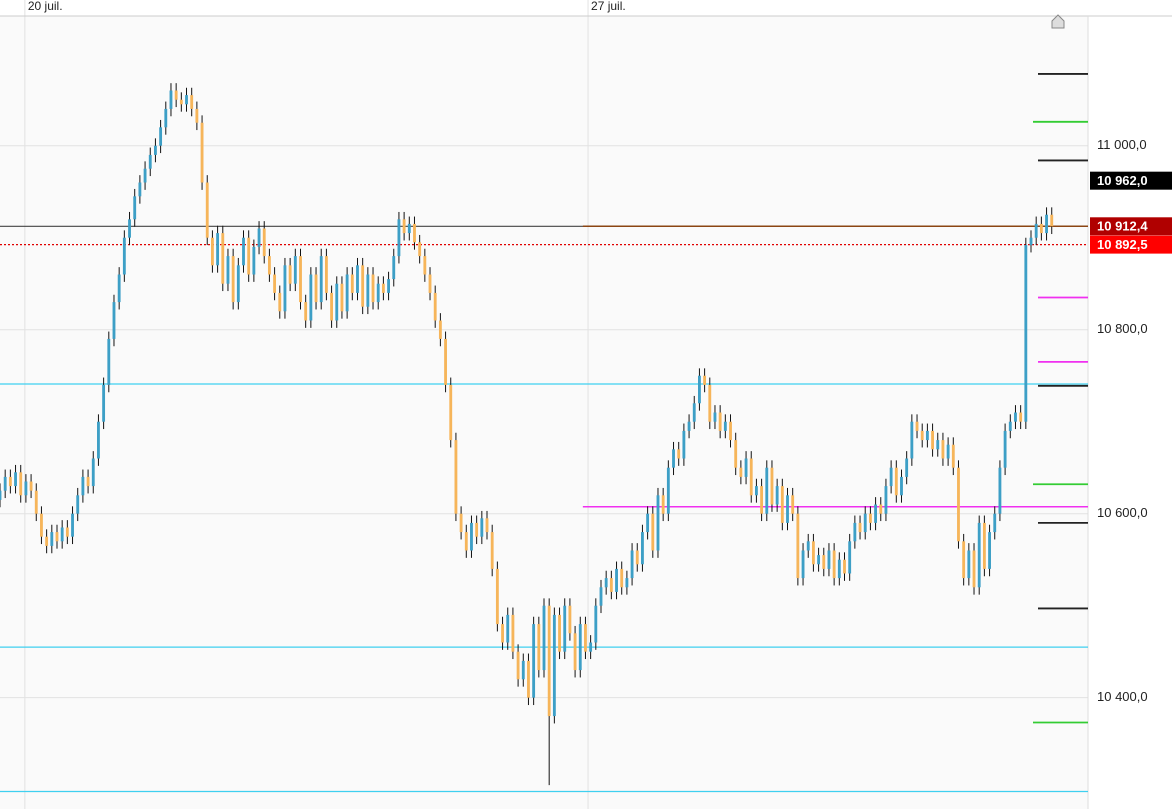  What do you see at coordinates (1122, 512) in the screenshot?
I see `y-tick-label: 10 600,0` at bounding box center [1122, 512].